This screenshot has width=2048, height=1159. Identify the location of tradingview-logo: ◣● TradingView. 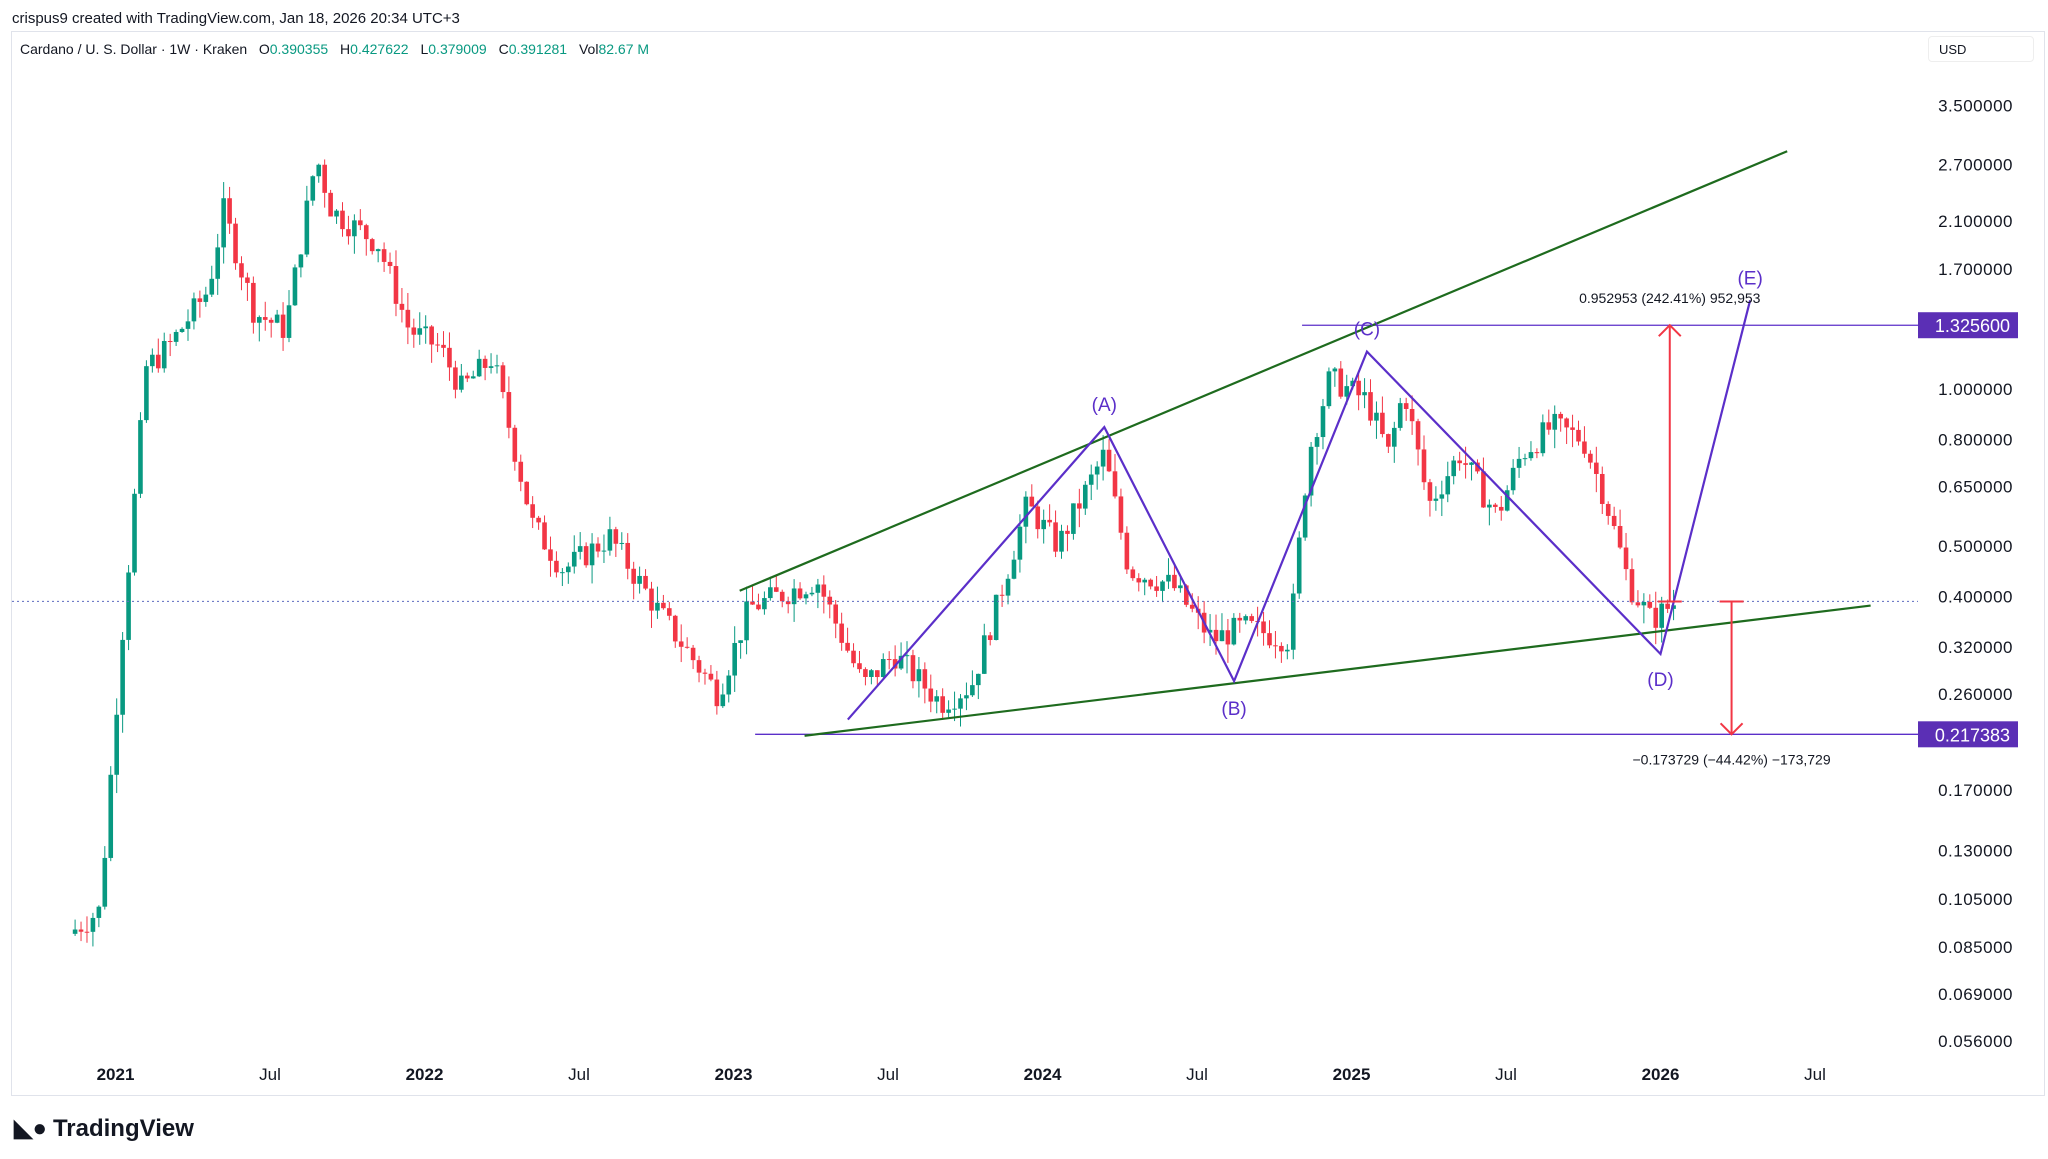
(104, 1128).